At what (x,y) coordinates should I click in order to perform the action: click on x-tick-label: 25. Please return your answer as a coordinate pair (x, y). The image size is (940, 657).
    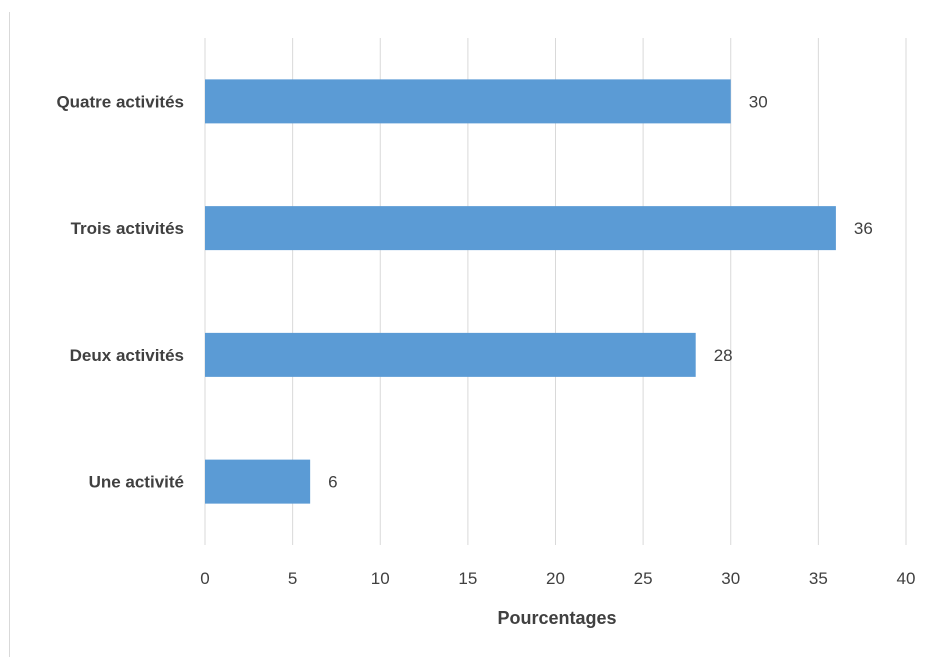
    Looking at the image, I should click on (643, 578).